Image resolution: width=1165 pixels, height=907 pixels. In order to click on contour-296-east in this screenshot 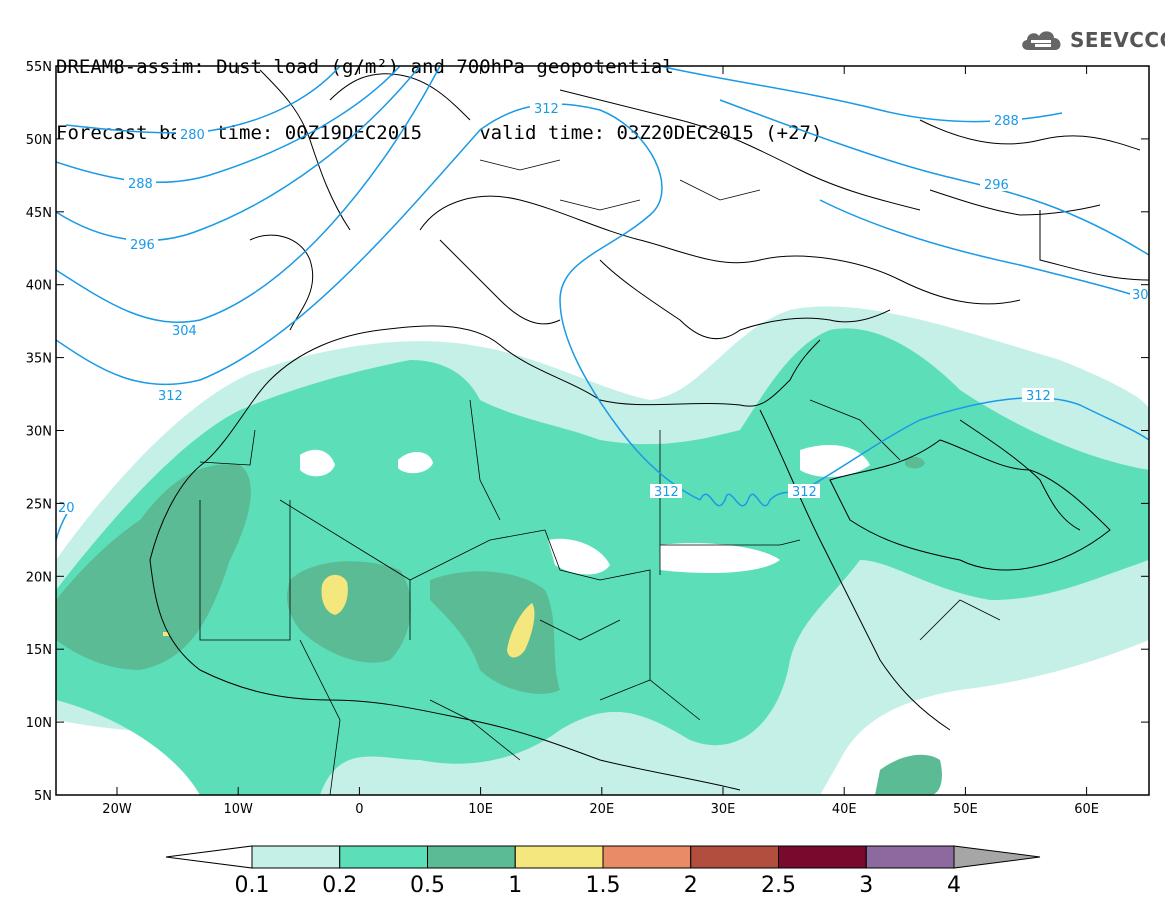, I will do `click(934, 177)`.